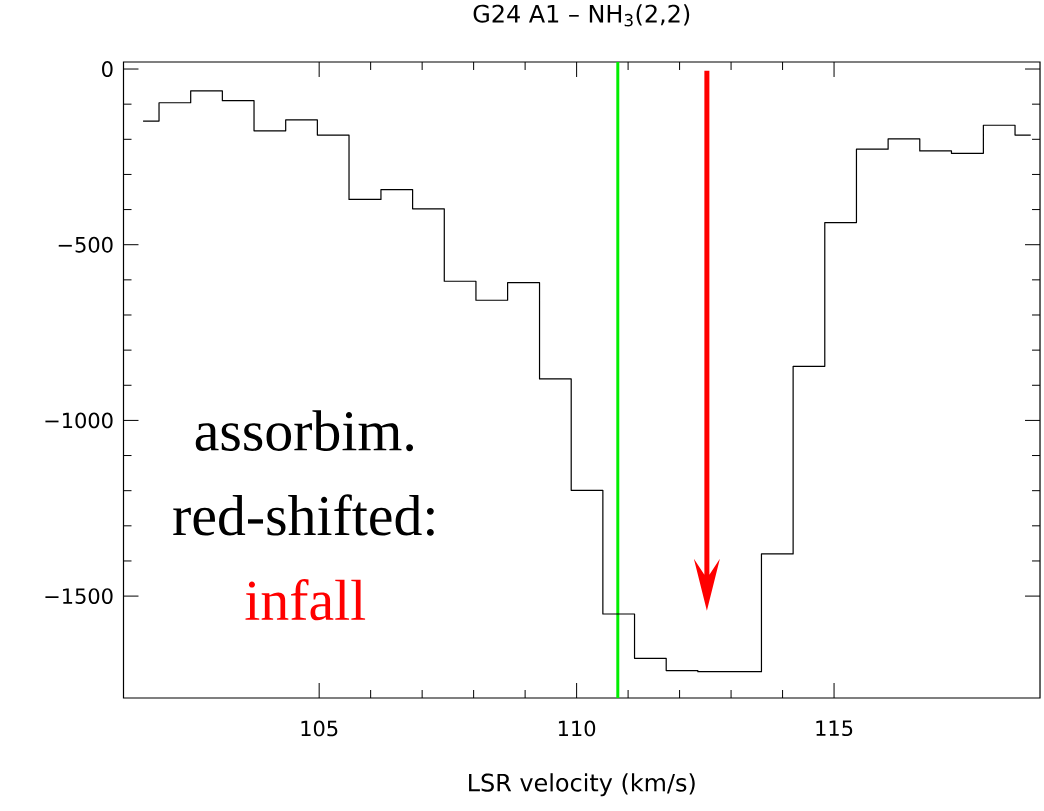  I want to click on annotation: red-shifted:, so click(303, 515).